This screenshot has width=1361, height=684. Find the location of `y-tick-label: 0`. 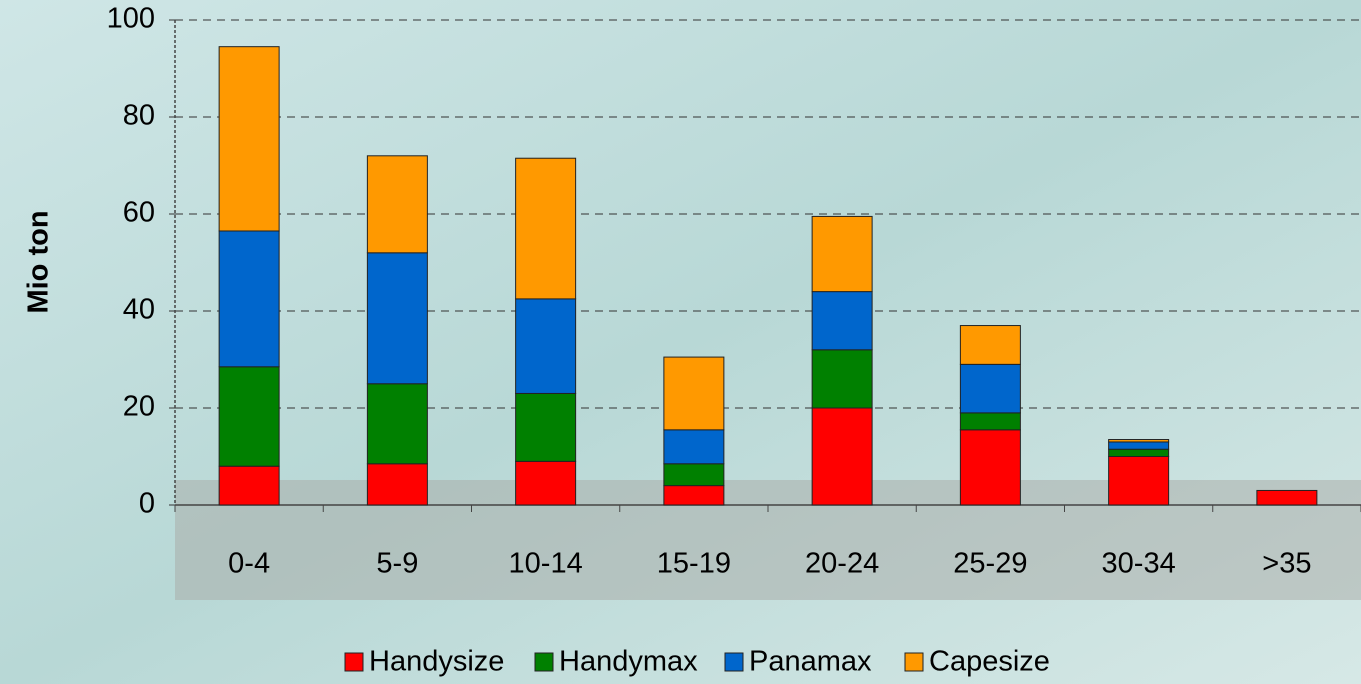

y-tick-label: 0 is located at coordinates (147, 504).